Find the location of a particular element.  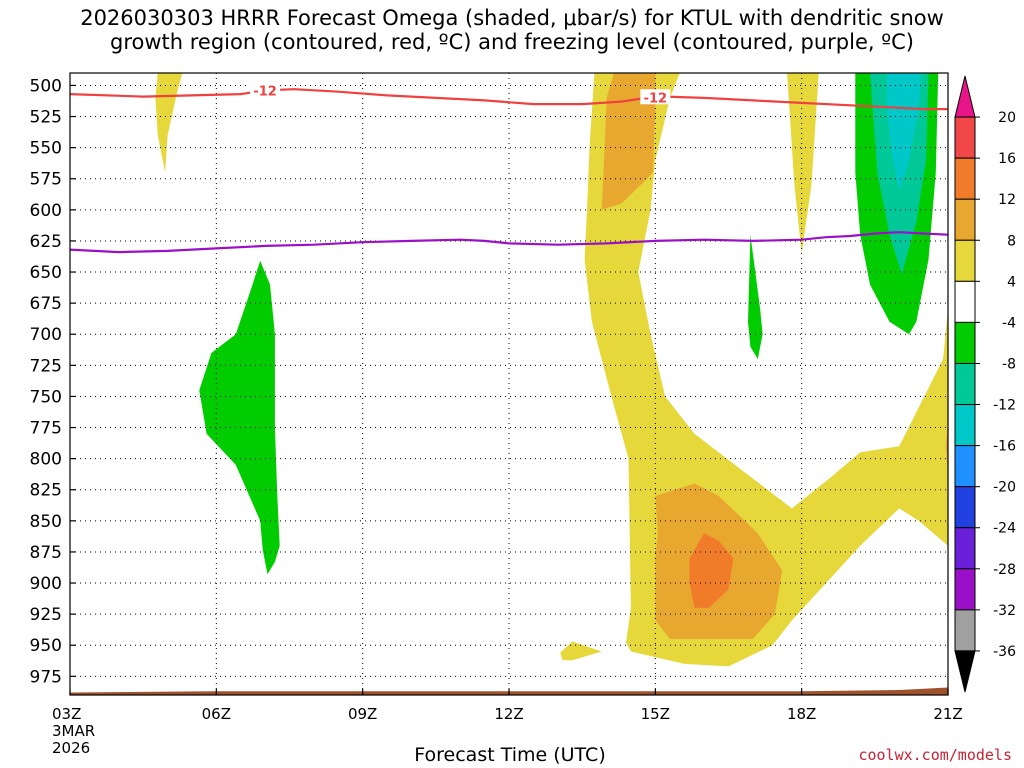

x-tick-label-06Z: 06Z is located at coordinates (216, 714).